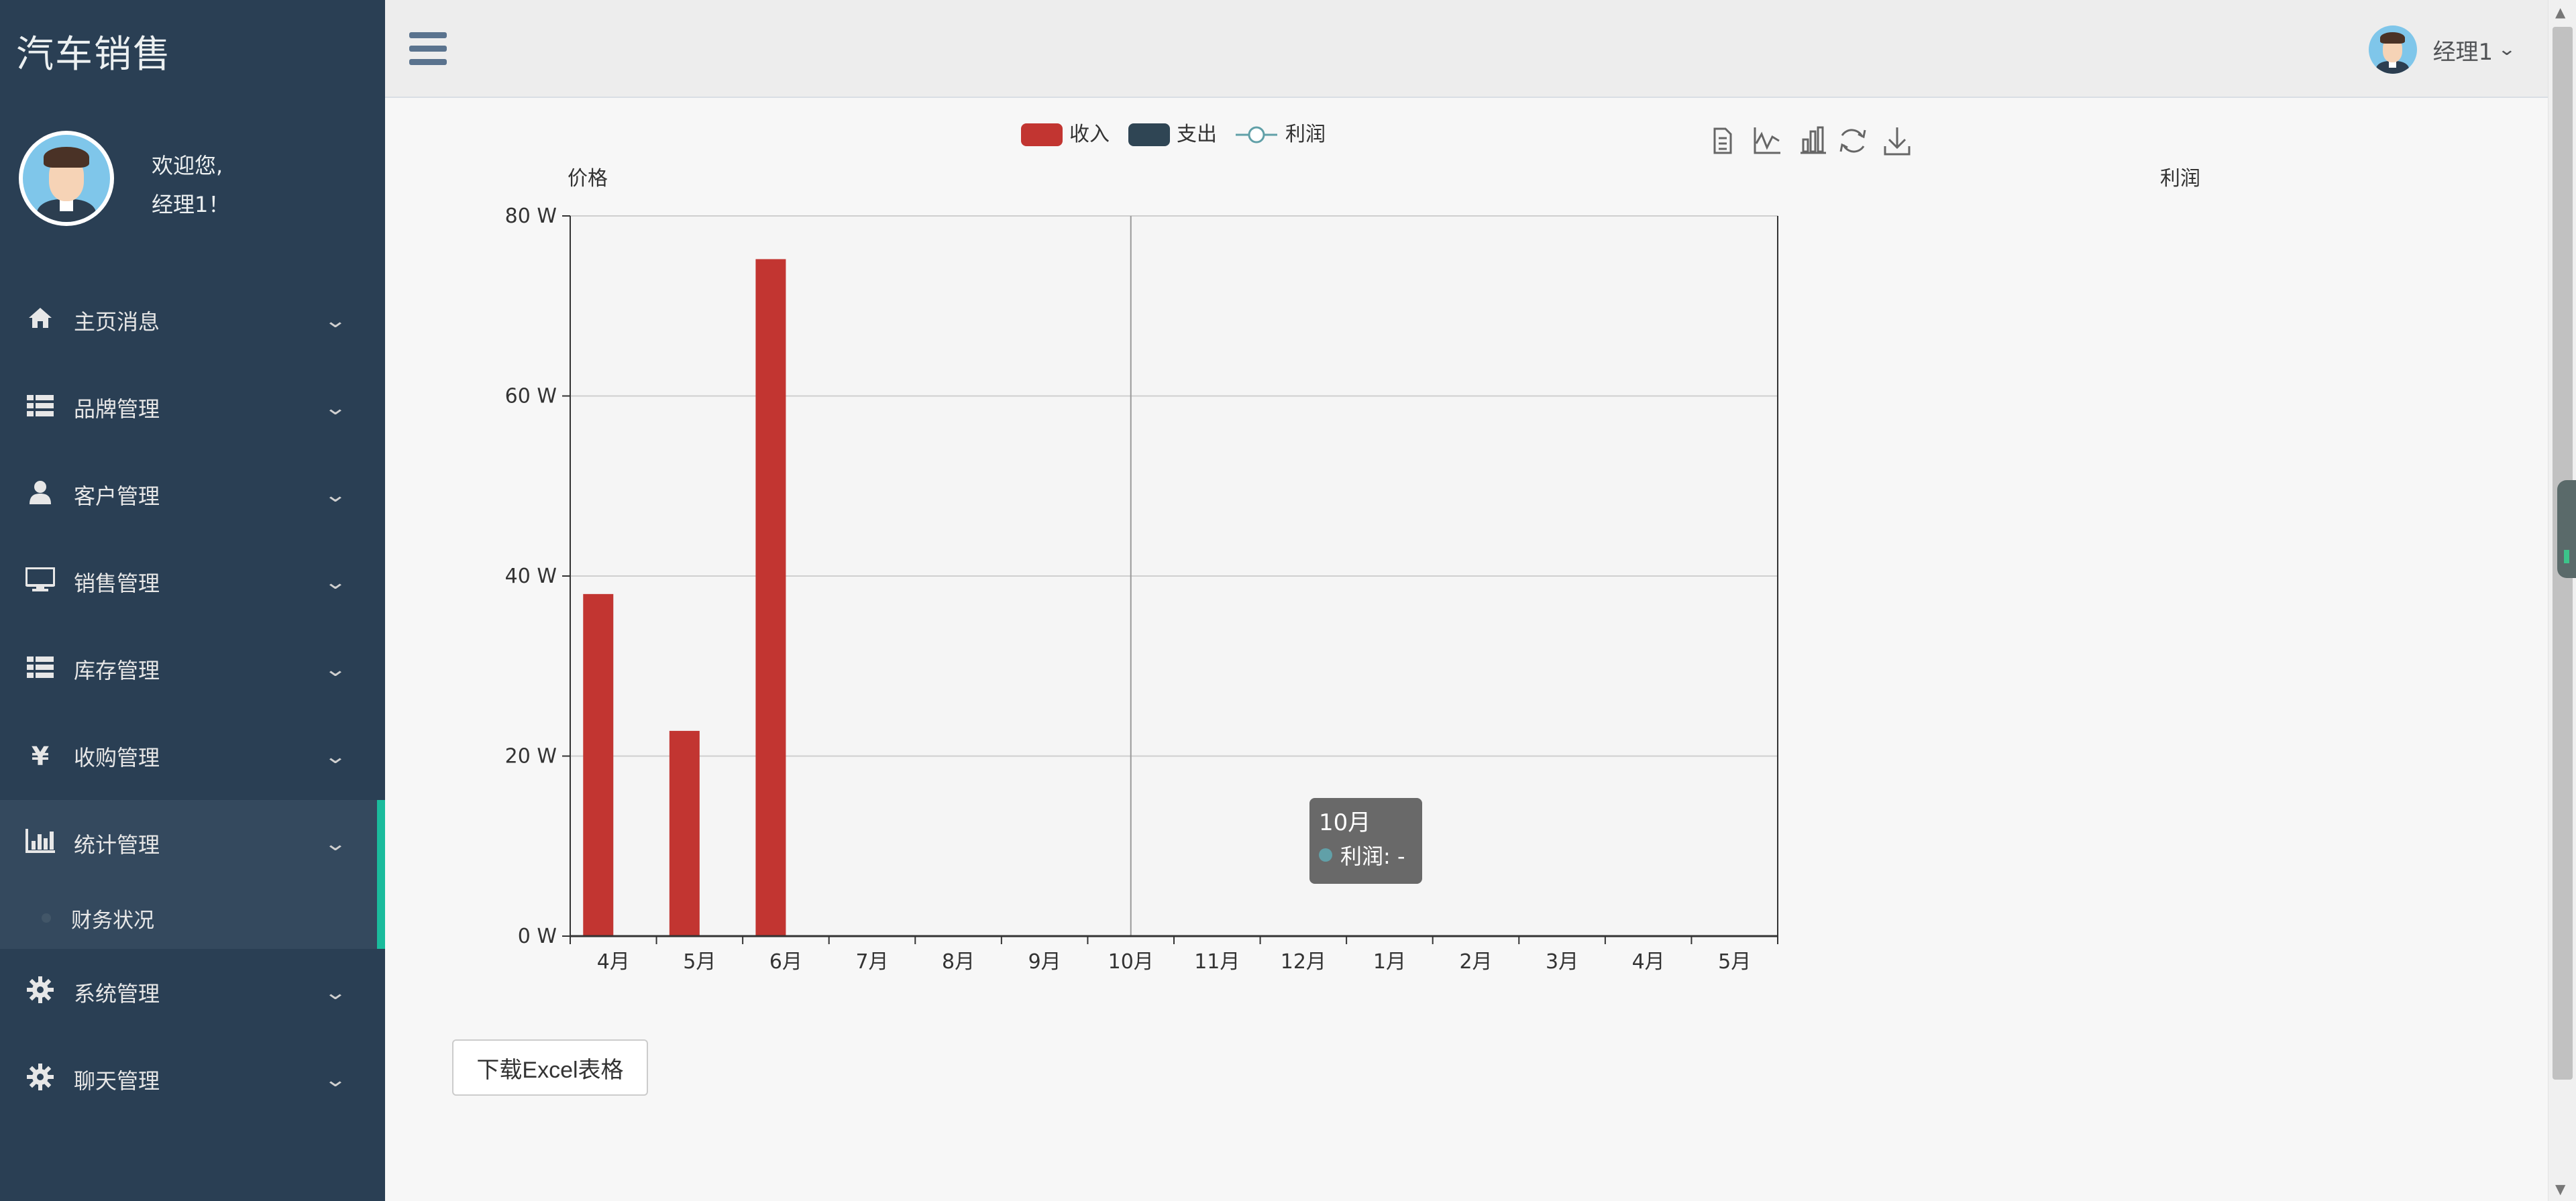 The image size is (2576, 1201). I want to click on y-axis-left: 0 W 20 W 40 W 60 W 80 W, so click(538, 576).